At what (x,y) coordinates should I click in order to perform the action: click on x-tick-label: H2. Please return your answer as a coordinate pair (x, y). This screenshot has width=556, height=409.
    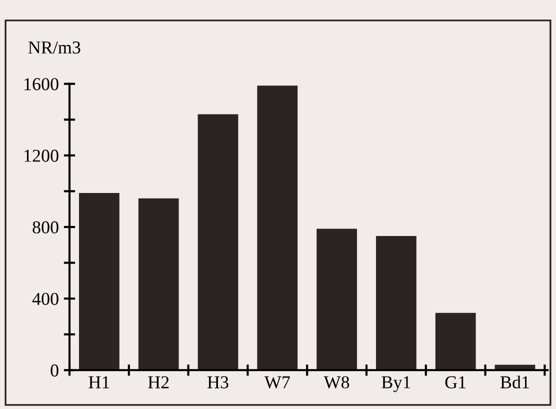
    Looking at the image, I should click on (158, 382).